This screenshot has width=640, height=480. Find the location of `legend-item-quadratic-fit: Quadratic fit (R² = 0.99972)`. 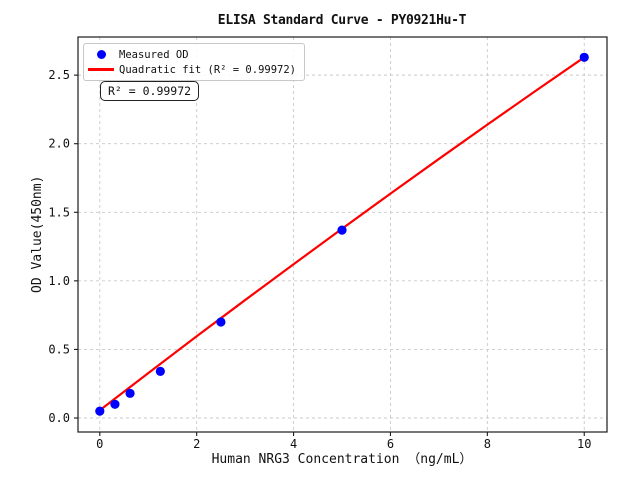

legend-item-quadratic-fit: Quadratic fit (R² = 0.99972) is located at coordinates (192, 69).